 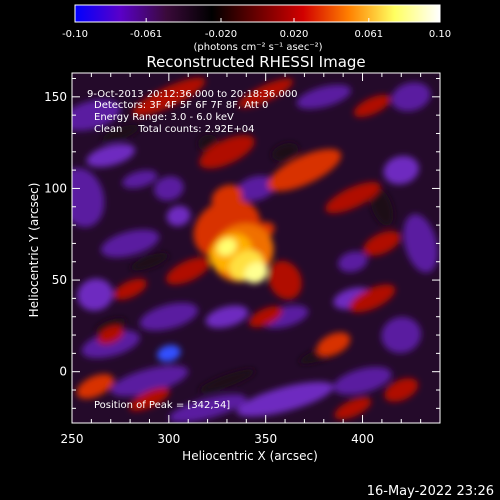 I want to click on x-tick-label: 250, so click(x=72, y=439).